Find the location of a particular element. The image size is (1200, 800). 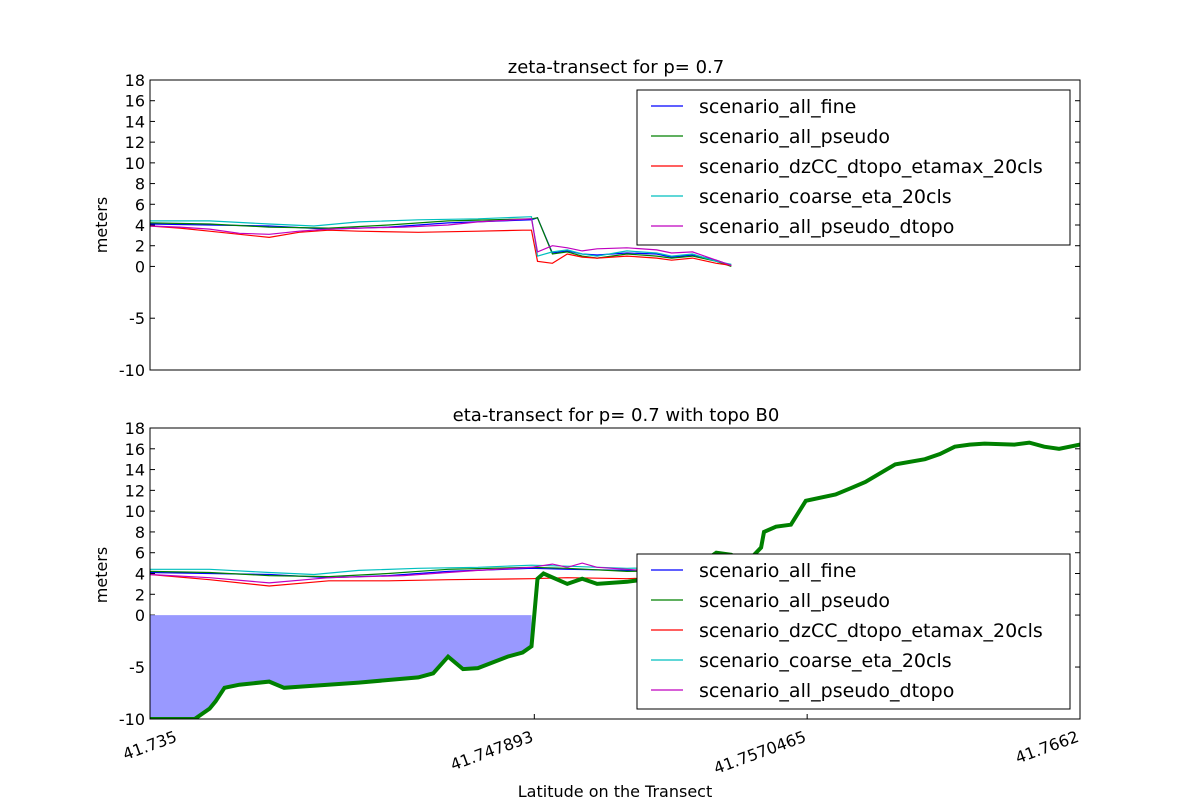

x-tick-label: 41.735 is located at coordinates (149, 745).